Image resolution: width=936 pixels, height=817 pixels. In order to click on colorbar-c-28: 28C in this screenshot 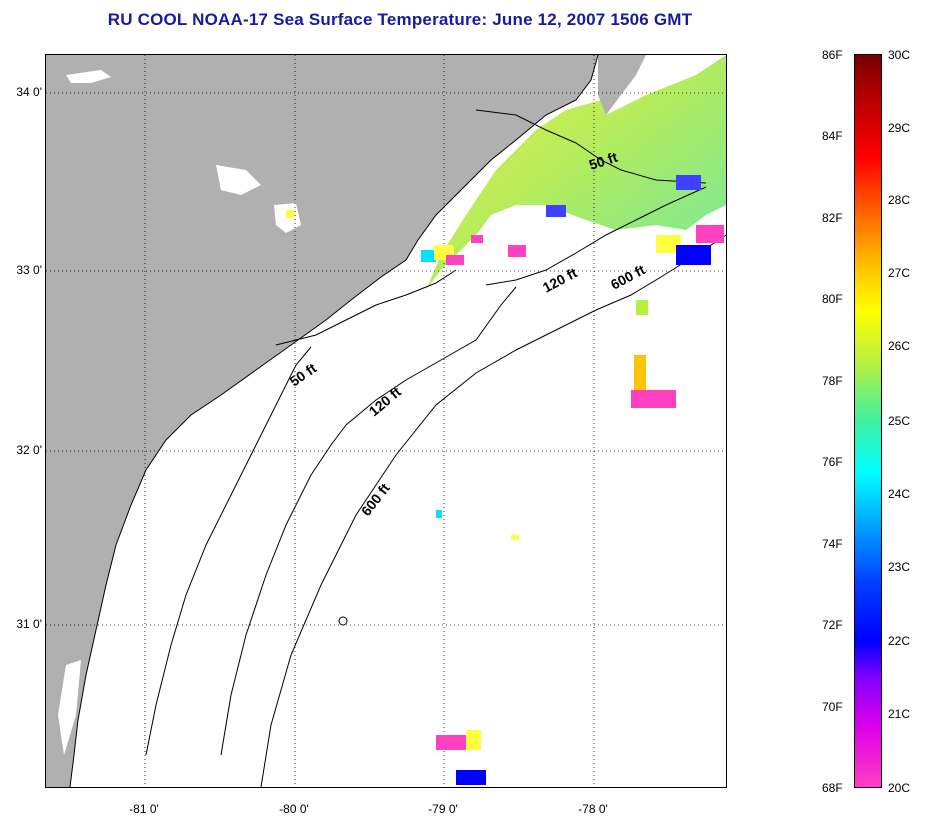, I will do `click(899, 200)`.